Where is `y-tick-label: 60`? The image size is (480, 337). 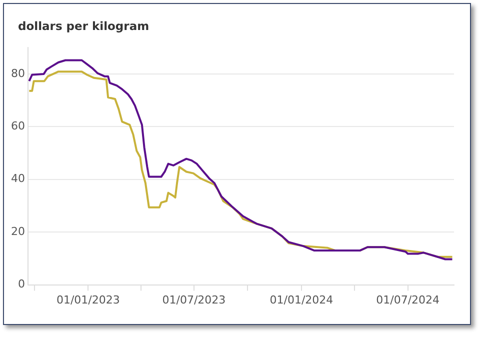 y-tick-label: 60 is located at coordinates (17, 126).